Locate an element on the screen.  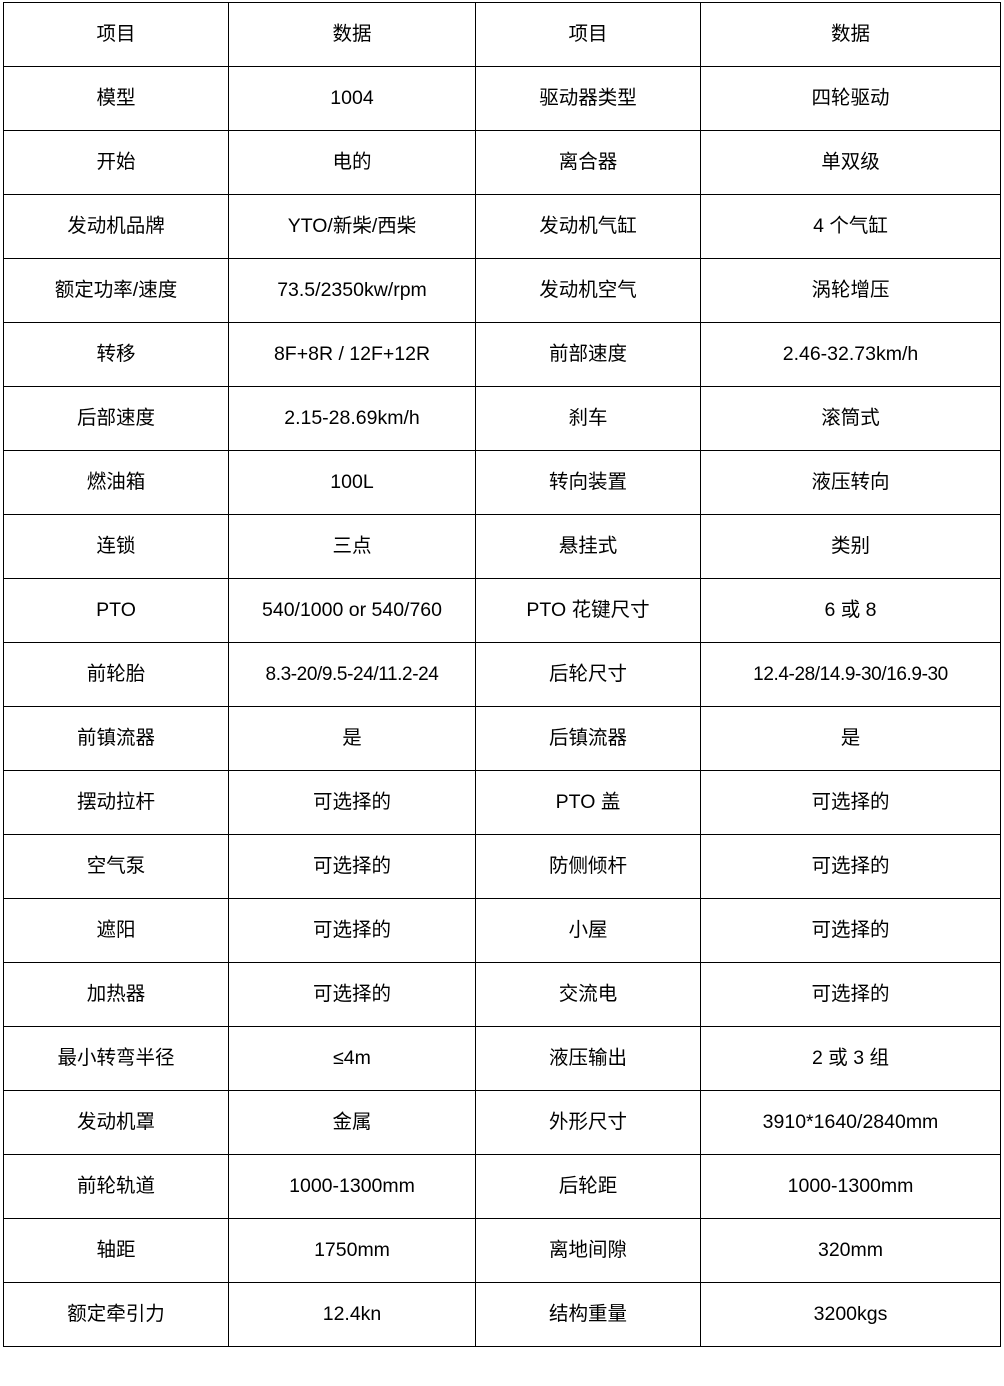
spec-value-right: 2 或 3 组 is located at coordinates (850, 1058).